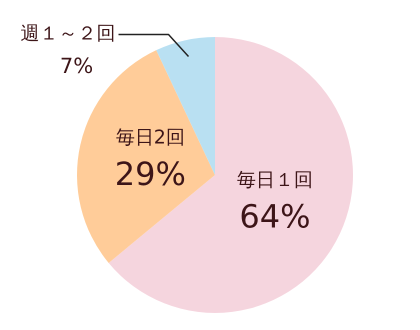  I want to click on data-label: 7%, so click(77, 66).